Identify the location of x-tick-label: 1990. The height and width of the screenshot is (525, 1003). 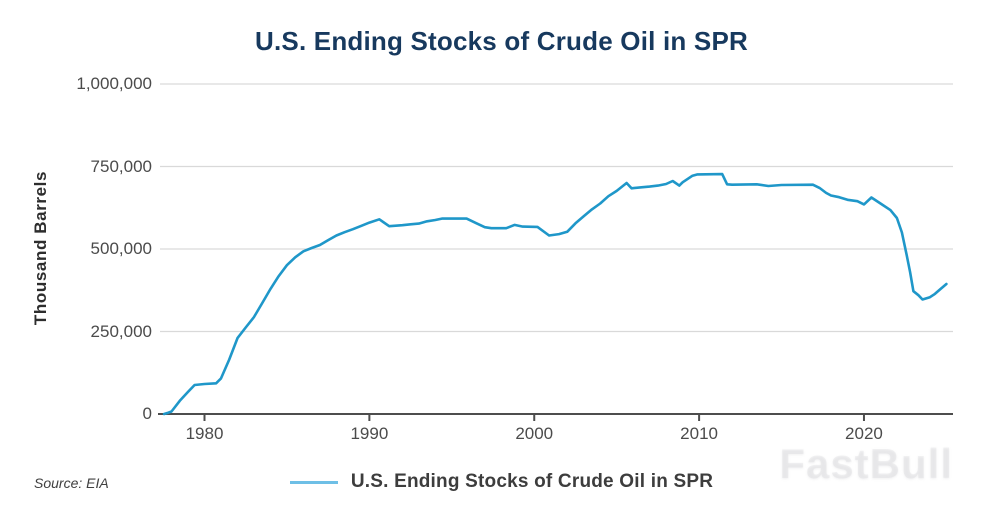
(369, 433).